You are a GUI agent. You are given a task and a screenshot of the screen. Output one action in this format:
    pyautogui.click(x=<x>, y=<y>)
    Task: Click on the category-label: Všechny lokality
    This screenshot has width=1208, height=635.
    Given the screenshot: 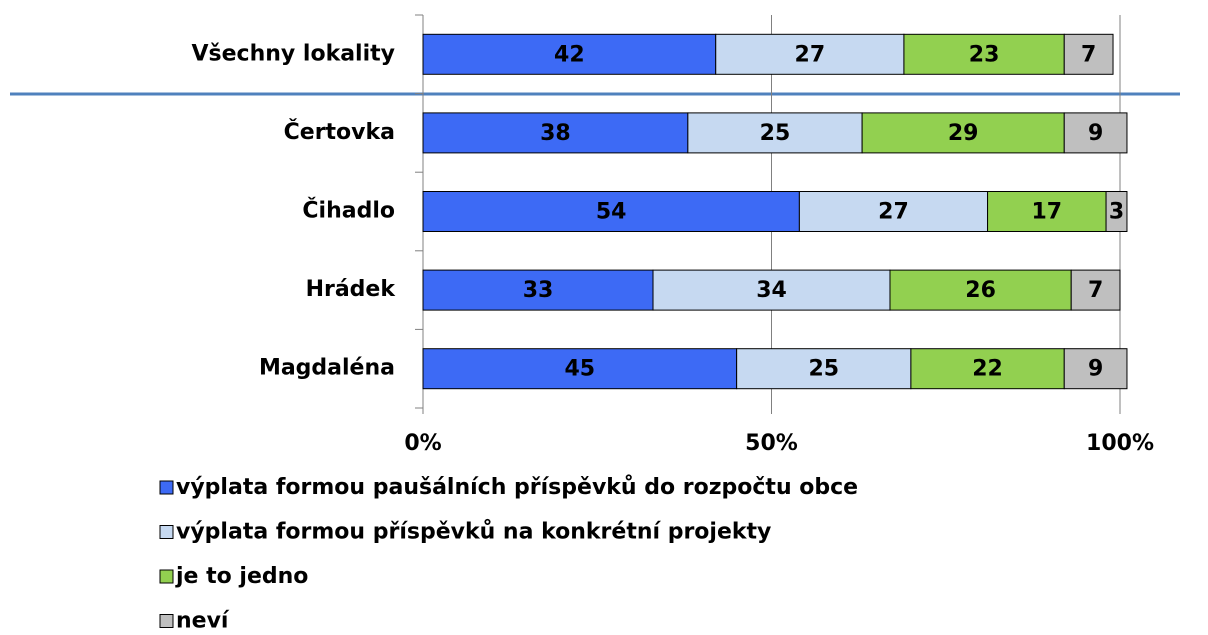 What is the action you would take?
    pyautogui.click(x=293, y=53)
    